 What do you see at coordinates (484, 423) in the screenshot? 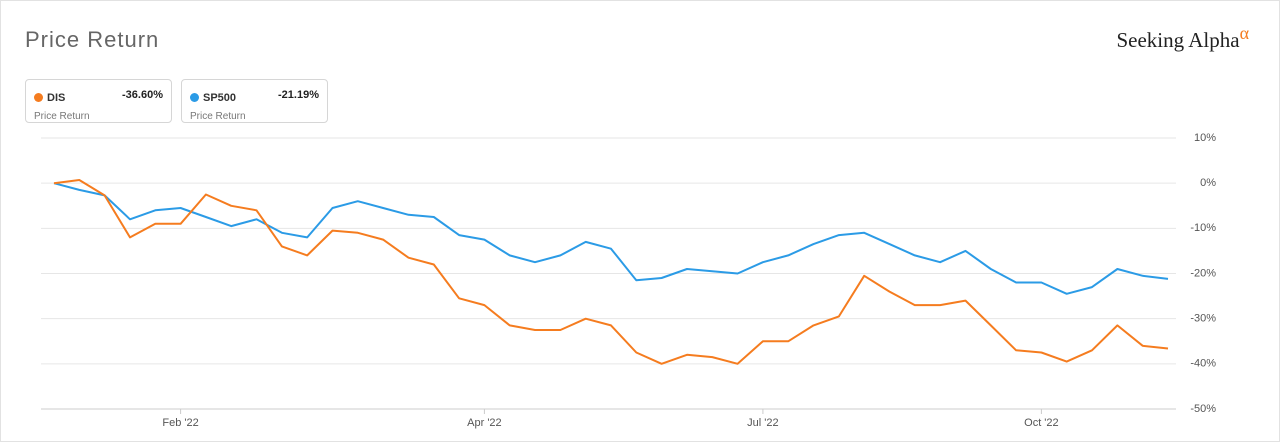
I see `x-tick-label: Apr '22` at bounding box center [484, 423].